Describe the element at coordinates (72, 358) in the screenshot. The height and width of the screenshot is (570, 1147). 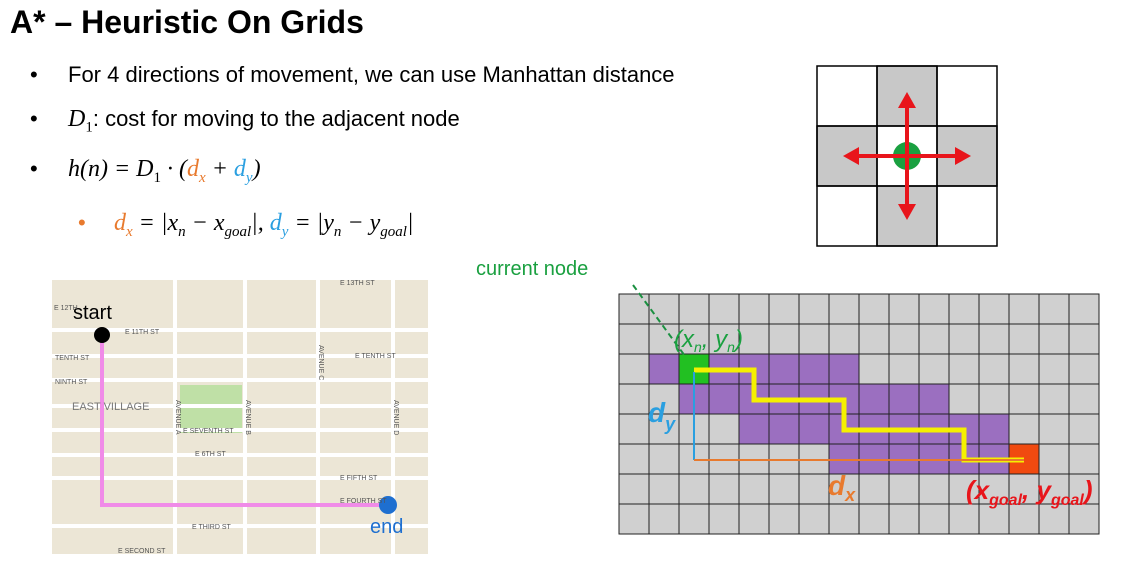
I see `street-label: TENTH ST` at that location.